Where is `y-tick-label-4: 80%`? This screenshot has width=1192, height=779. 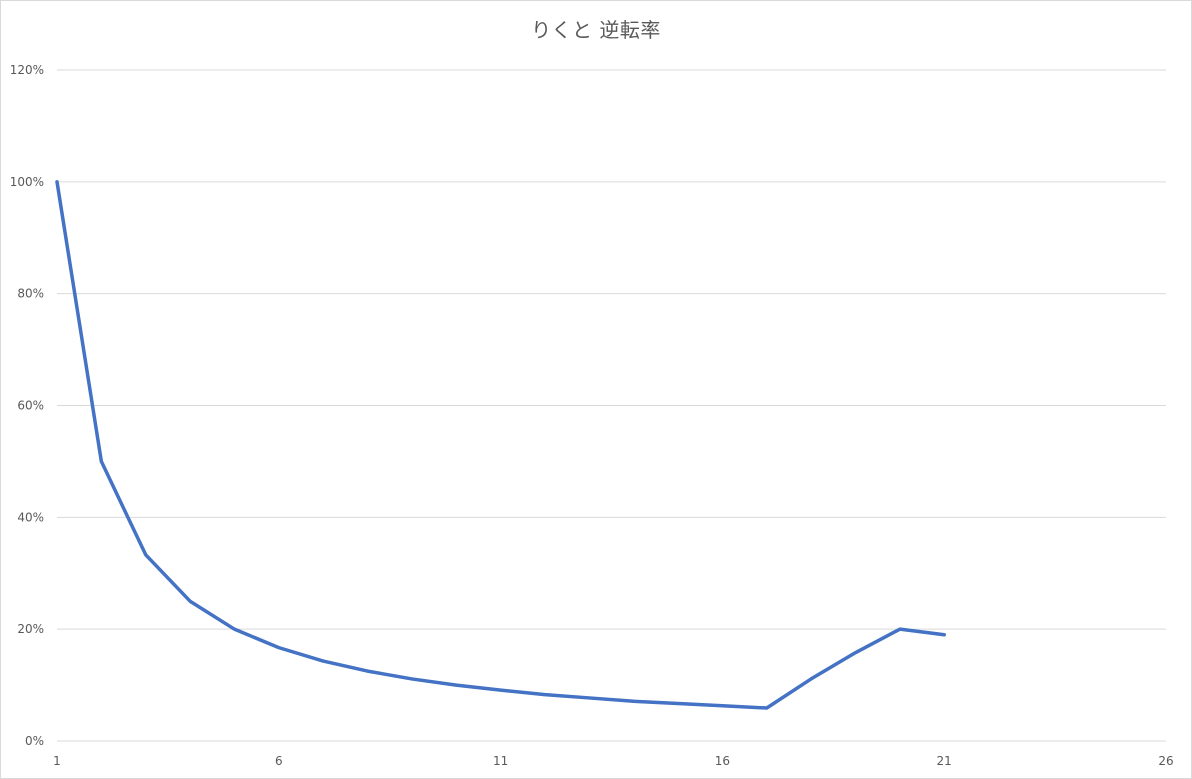 y-tick-label-4: 80% is located at coordinates (30, 294).